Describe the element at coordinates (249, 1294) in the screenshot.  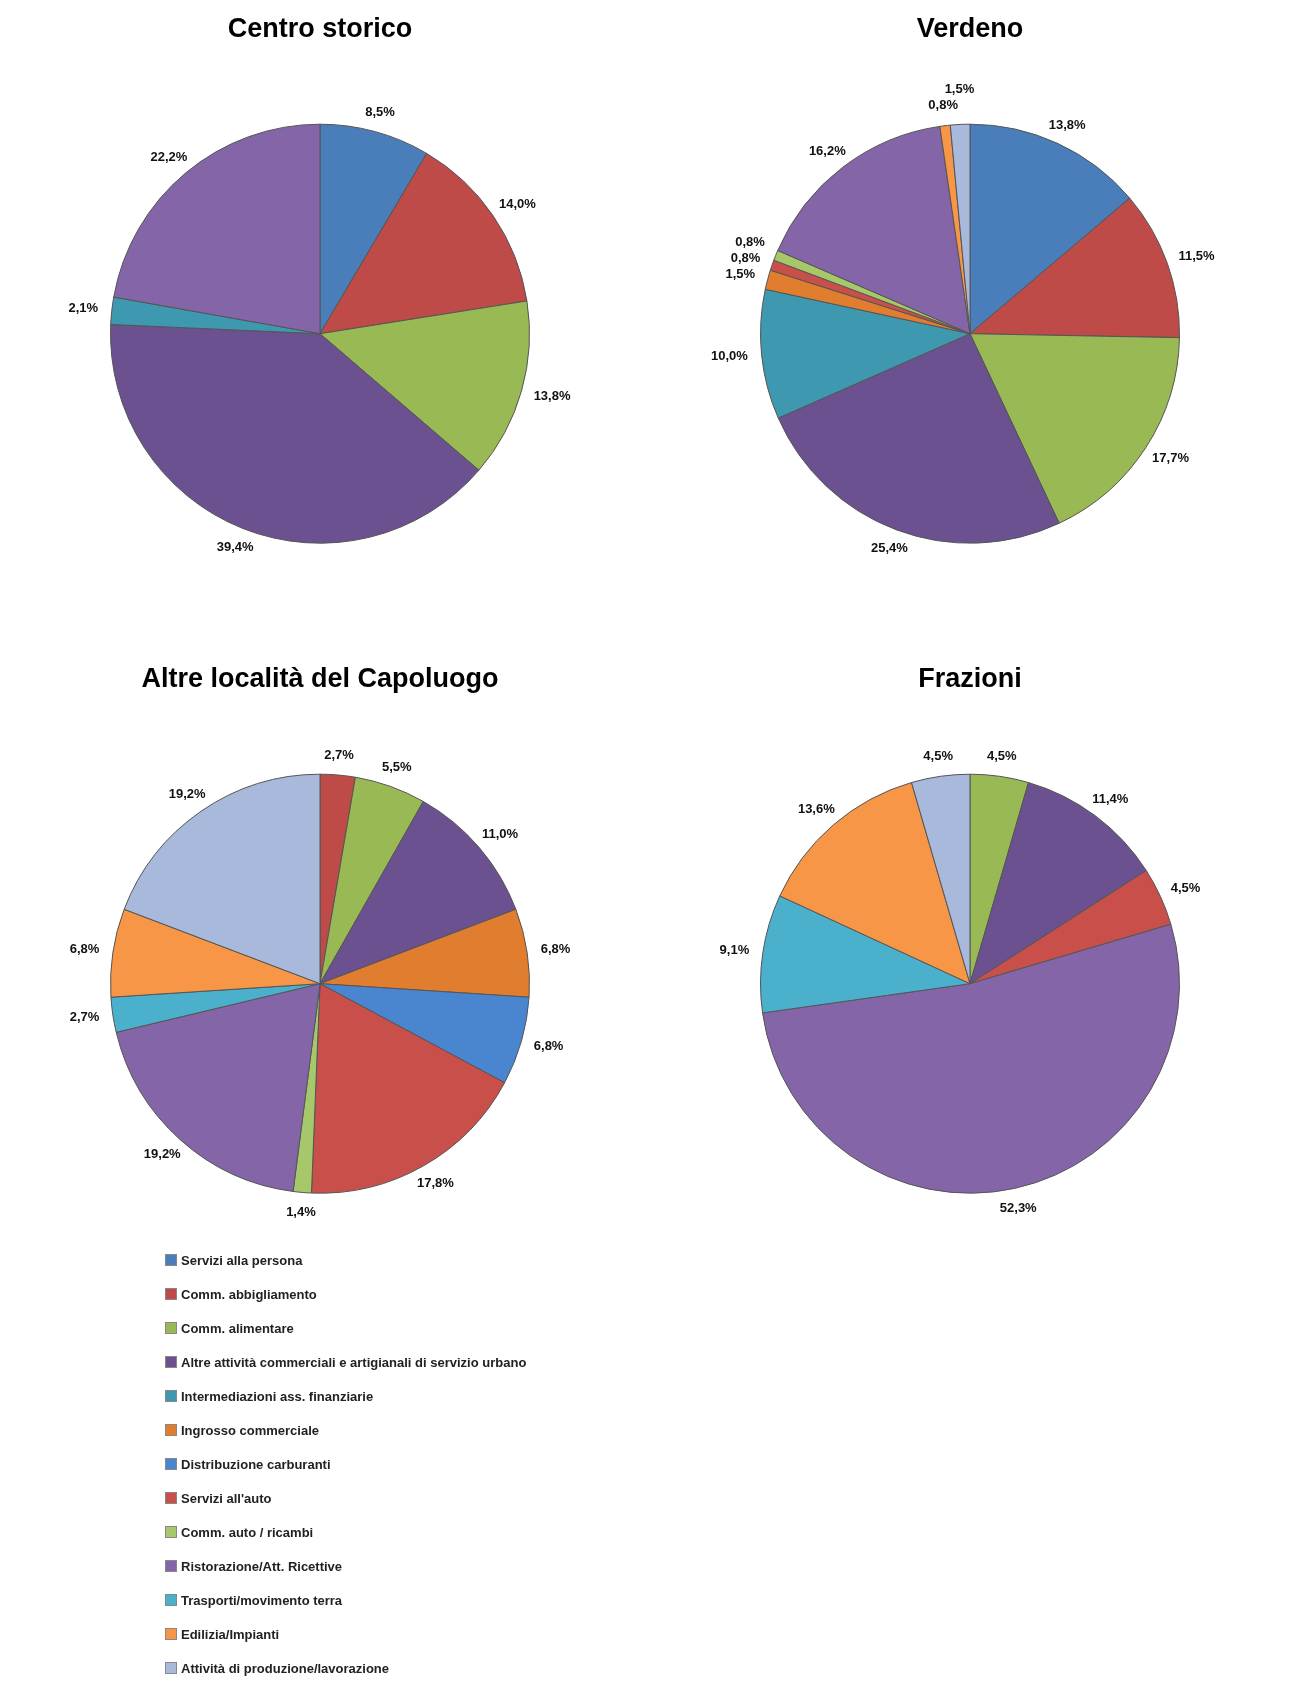
I see `legend-label: Comm. abbigliamento` at that location.